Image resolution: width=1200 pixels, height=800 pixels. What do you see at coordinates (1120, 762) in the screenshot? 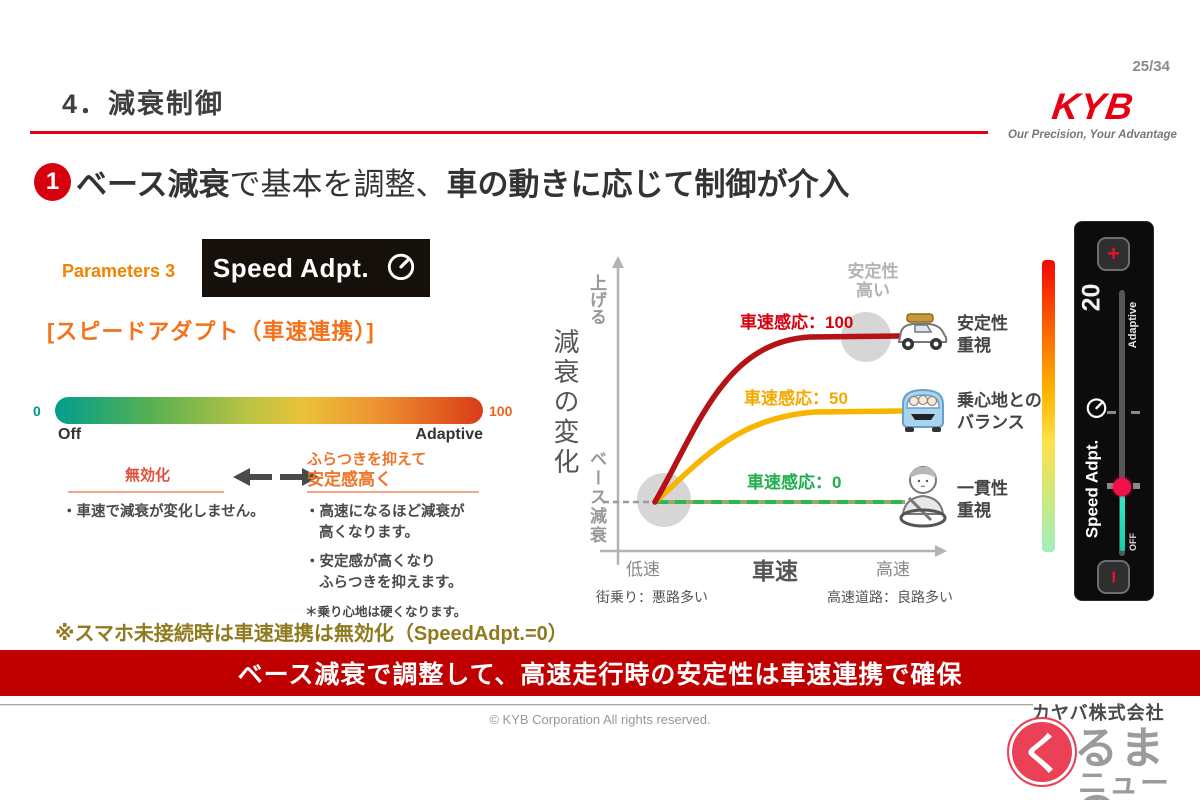
I see `kuruma-news-logo-text1: るまの` at bounding box center [1120, 762].